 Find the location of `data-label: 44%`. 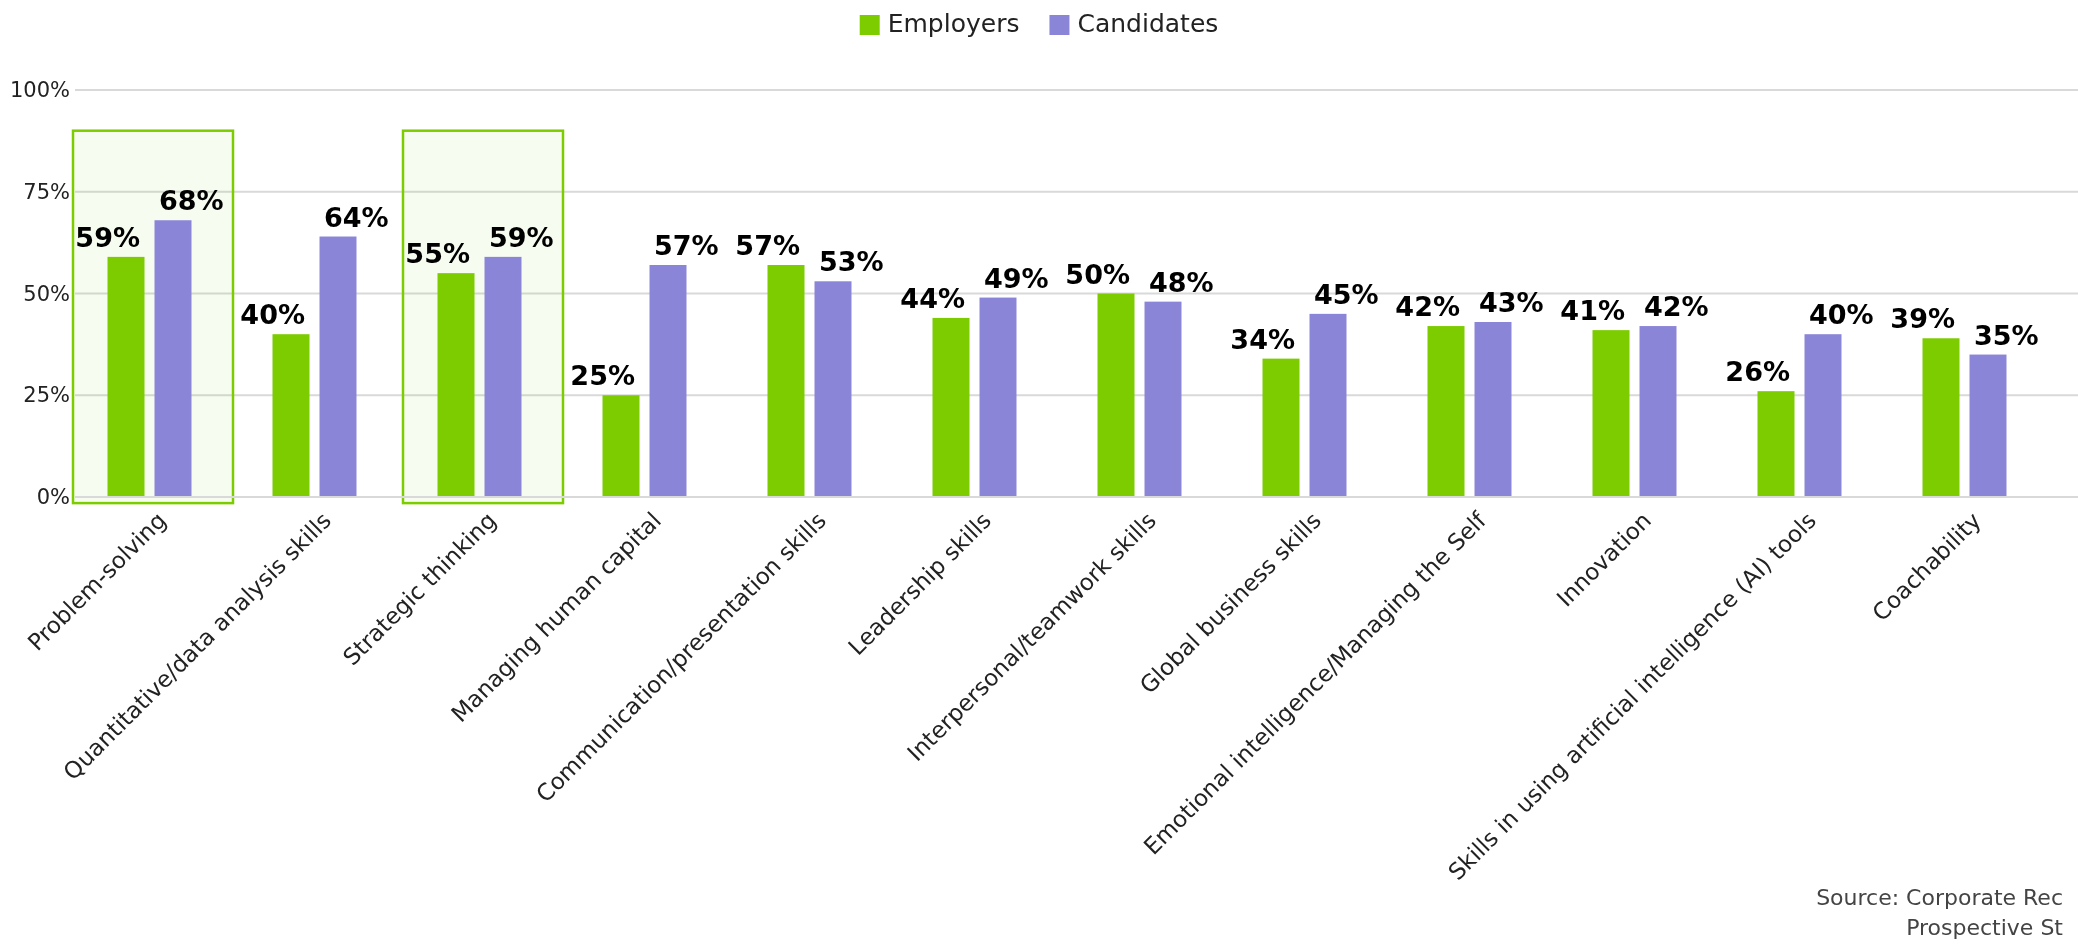

data-label: 44% is located at coordinates (932, 298).